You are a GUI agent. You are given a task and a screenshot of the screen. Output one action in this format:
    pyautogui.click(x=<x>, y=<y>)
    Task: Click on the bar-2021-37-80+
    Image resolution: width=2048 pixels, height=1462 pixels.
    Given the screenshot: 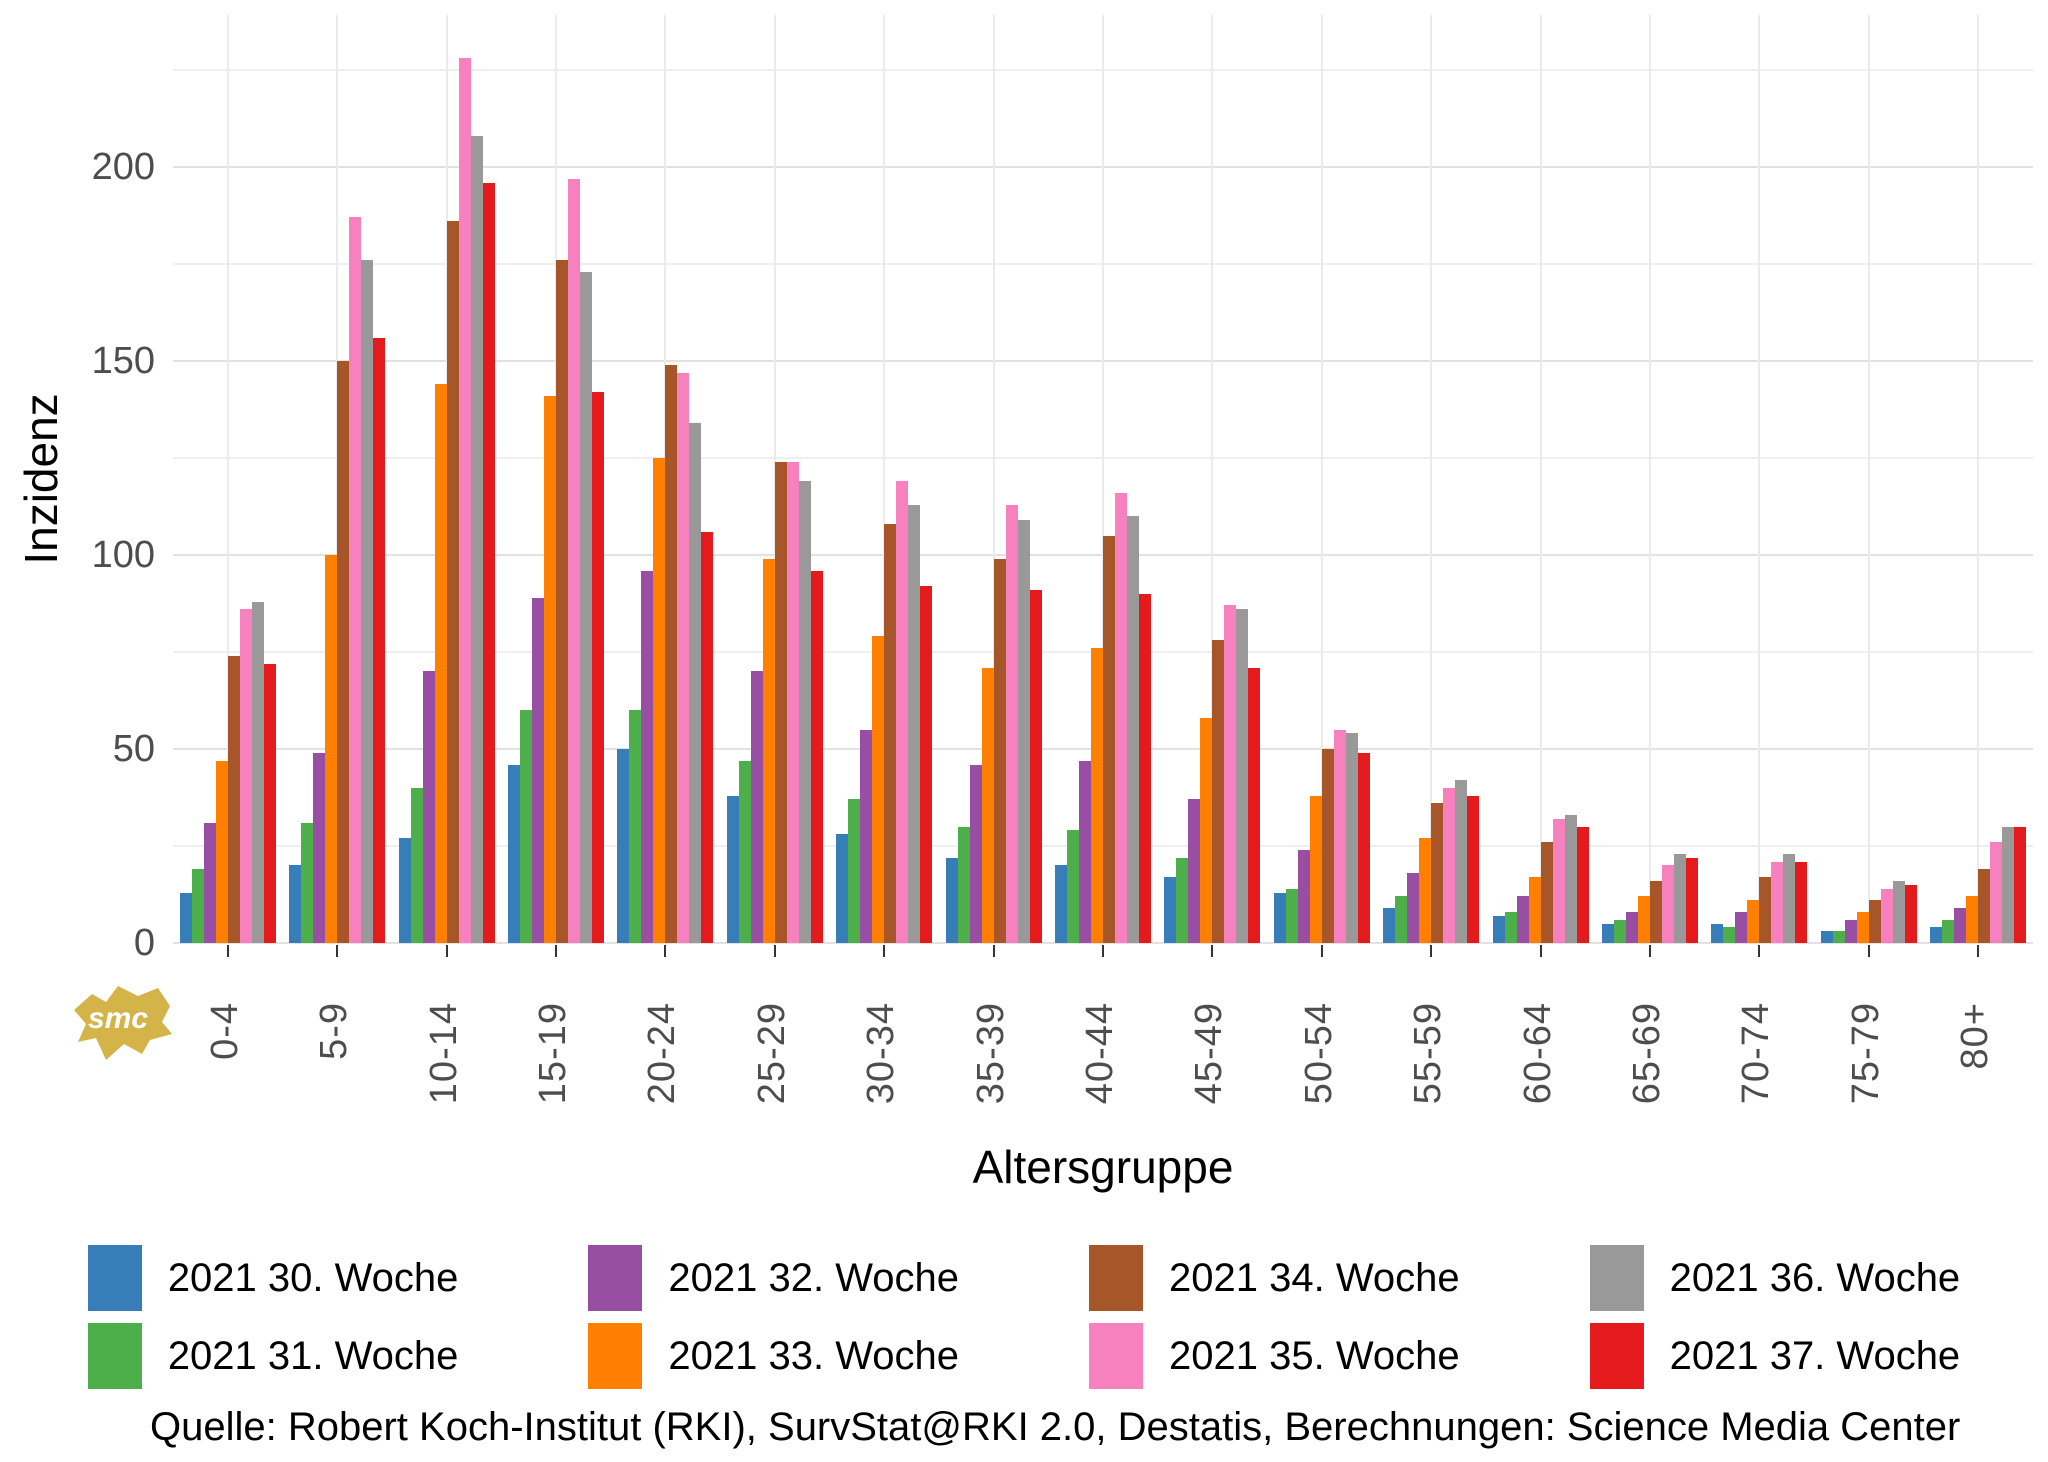 What is the action you would take?
    pyautogui.click(x=2020, y=885)
    